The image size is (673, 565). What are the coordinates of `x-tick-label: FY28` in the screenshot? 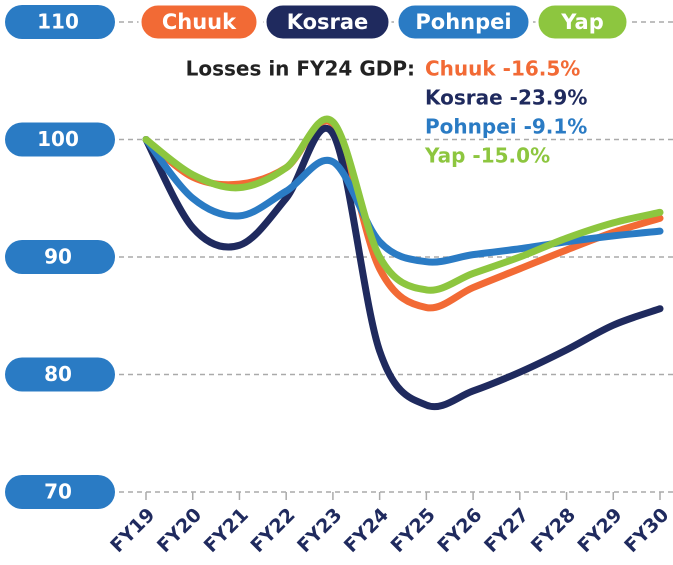 It's located at (553, 530).